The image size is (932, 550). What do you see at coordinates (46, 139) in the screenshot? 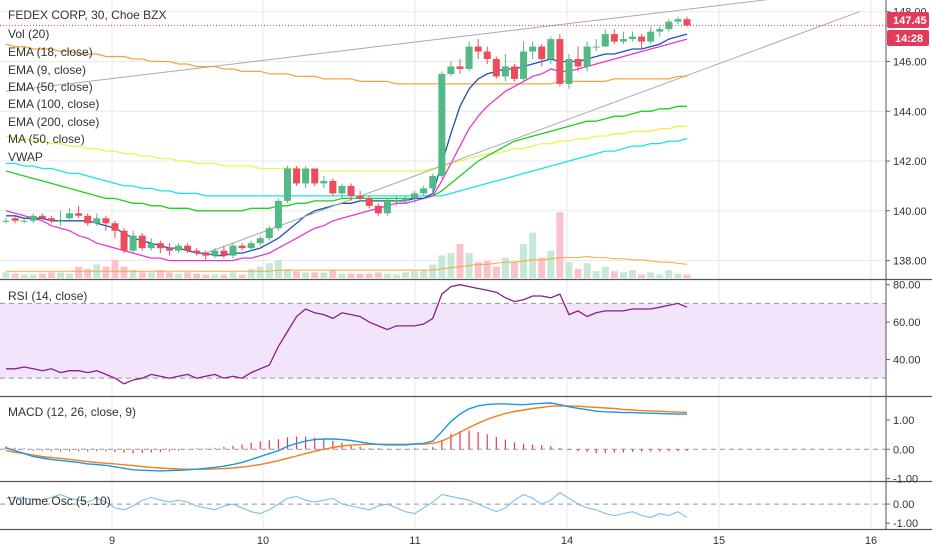
I see `legend-ma50: MA (50, close)` at bounding box center [46, 139].